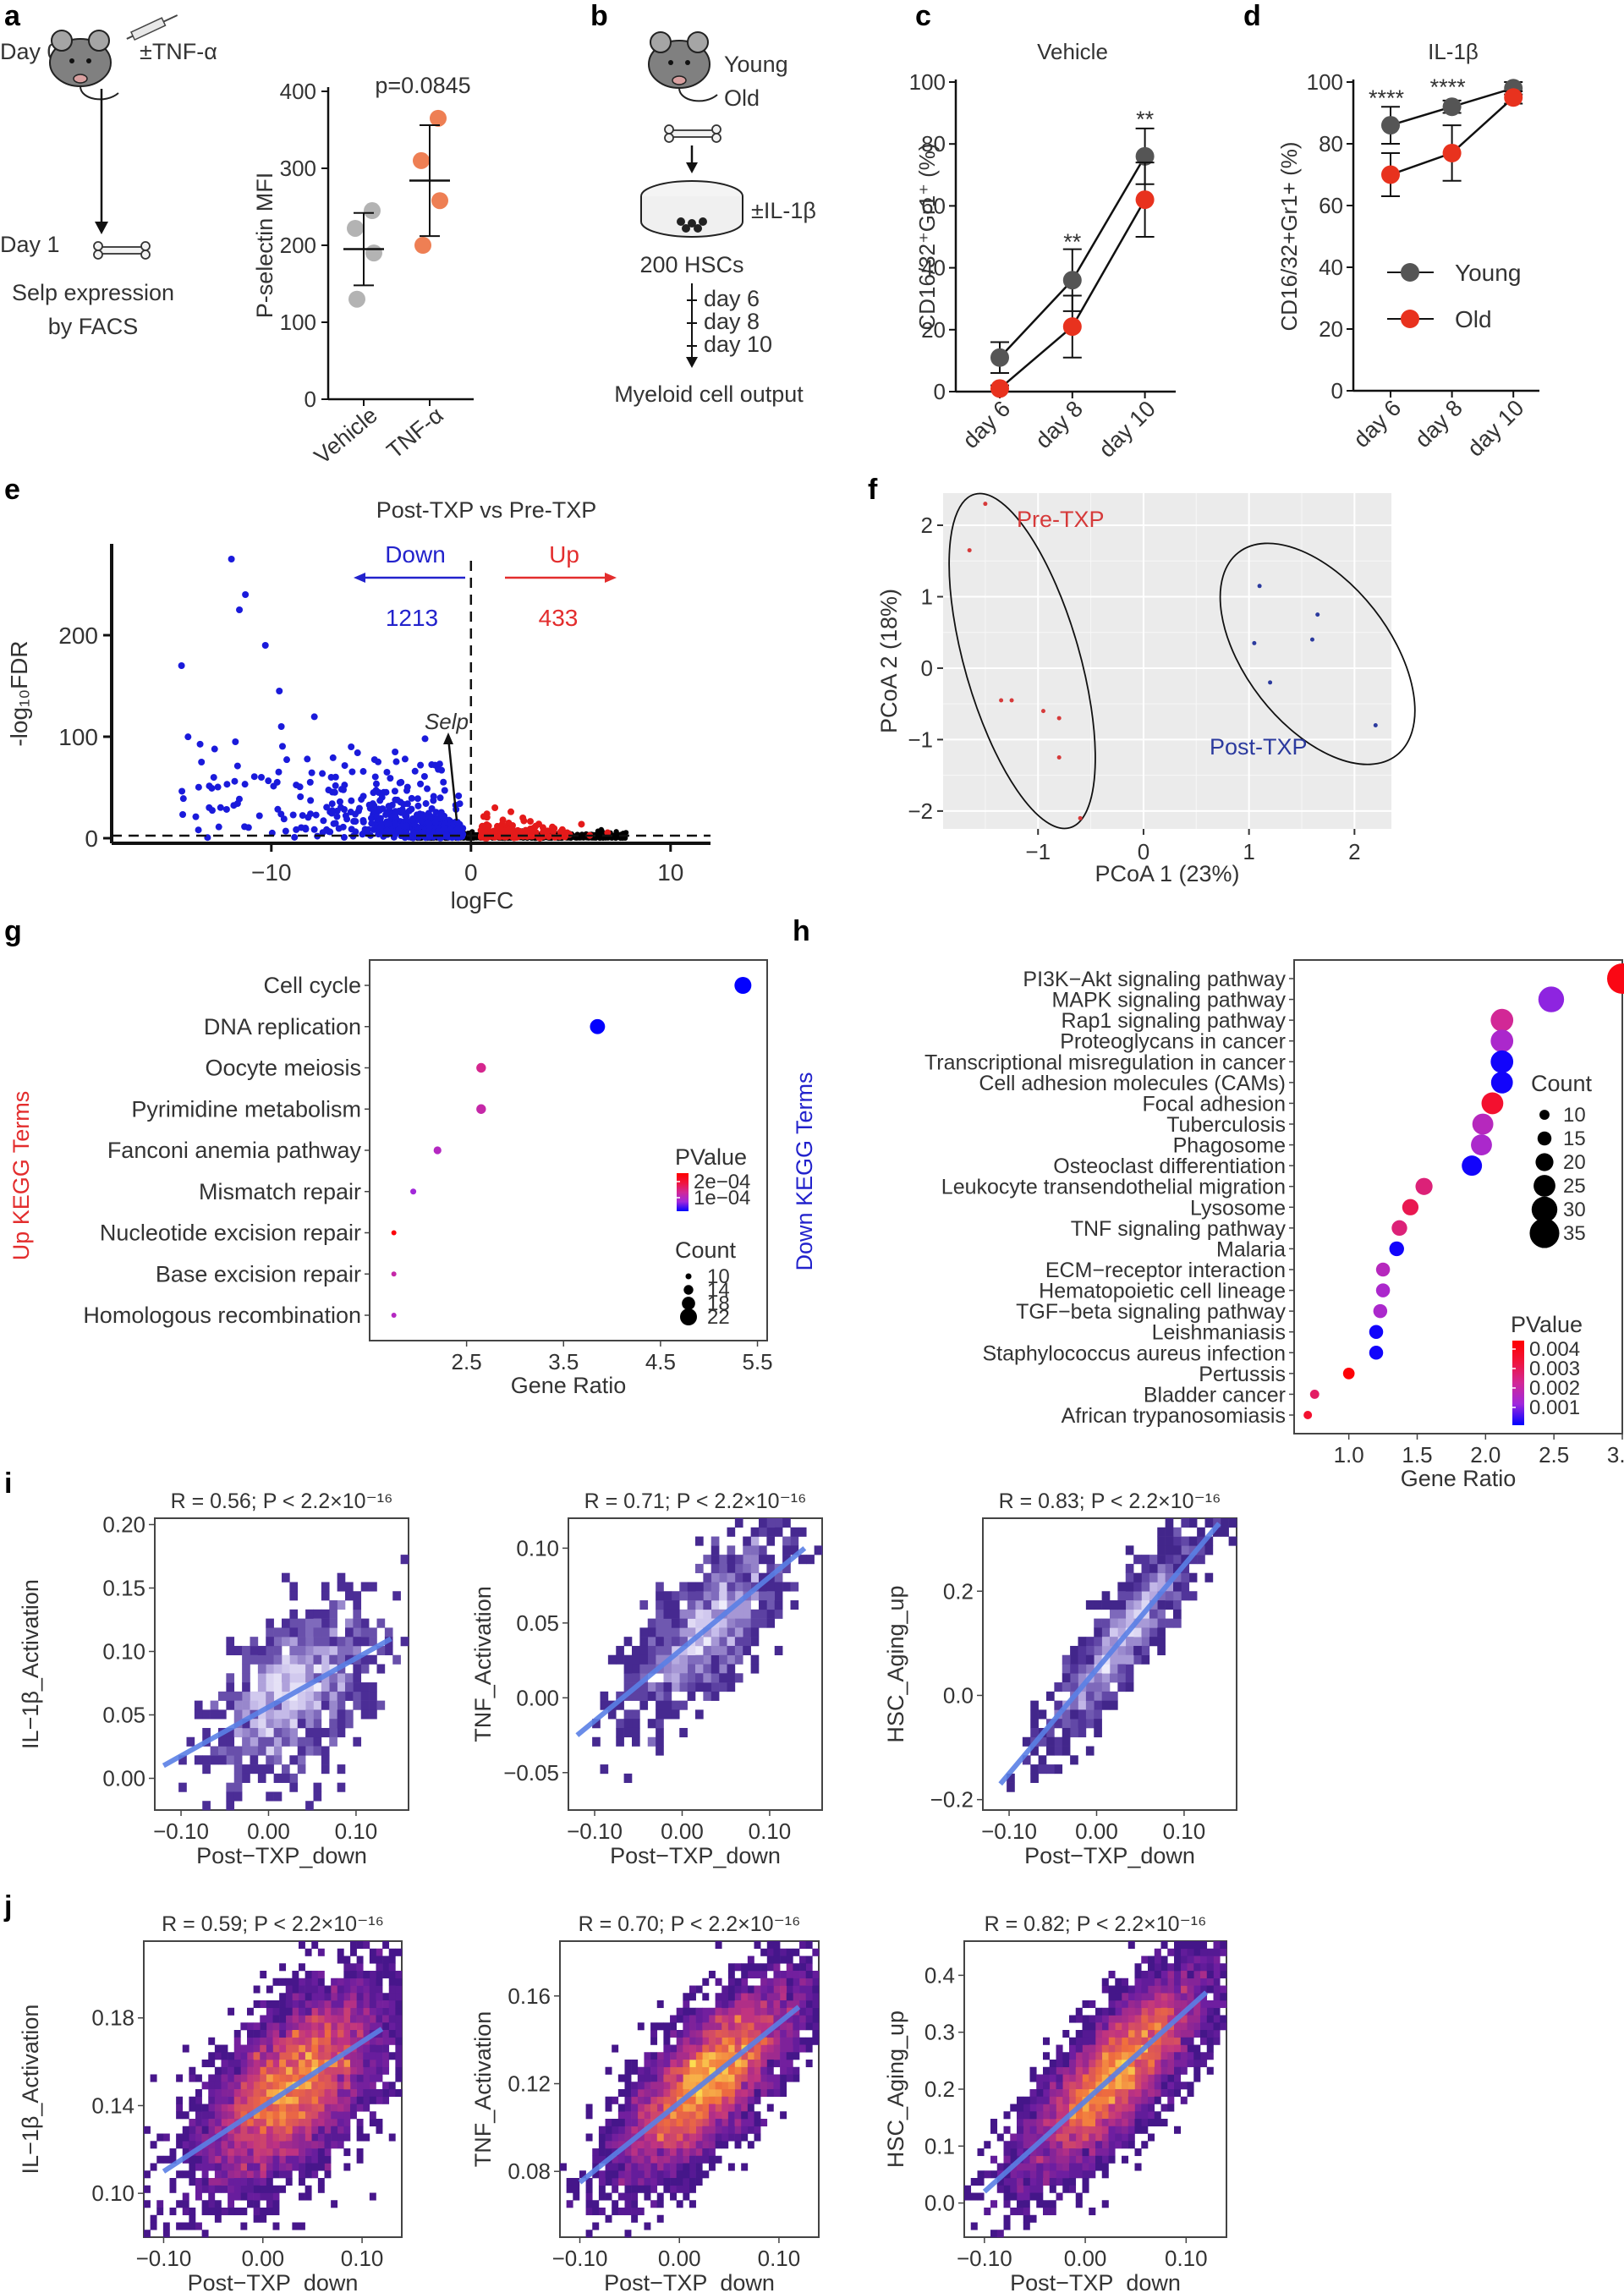 This screenshot has height=2293, width=1624. Describe the element at coordinates (1554, 1454) in the screenshot. I see `x-tick-label: 2.5` at that location.